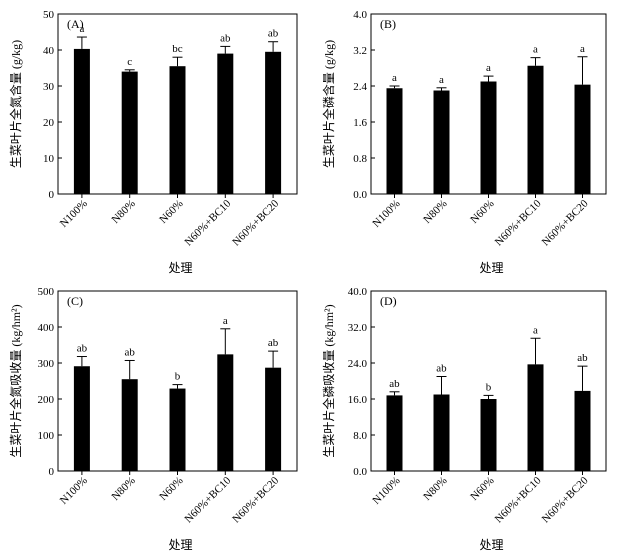 This screenshot has height=556, width=633. I want to click on y-axis-label: 生菜叶片全磷含量 (g/kg), so click(328, 104).